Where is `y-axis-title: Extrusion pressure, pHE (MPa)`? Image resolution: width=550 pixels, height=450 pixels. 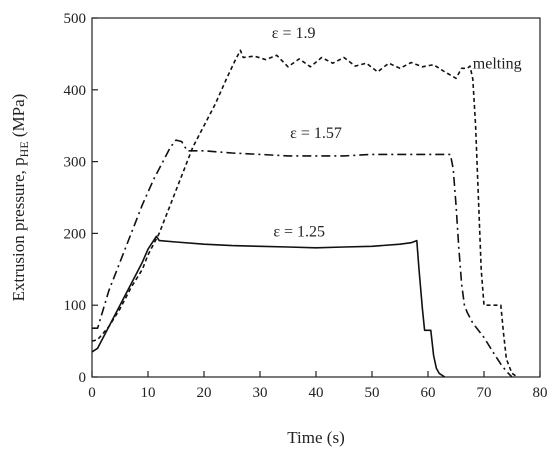
y-axis-title: Extrusion pressure, pHE (MPa) is located at coordinates (20, 198).